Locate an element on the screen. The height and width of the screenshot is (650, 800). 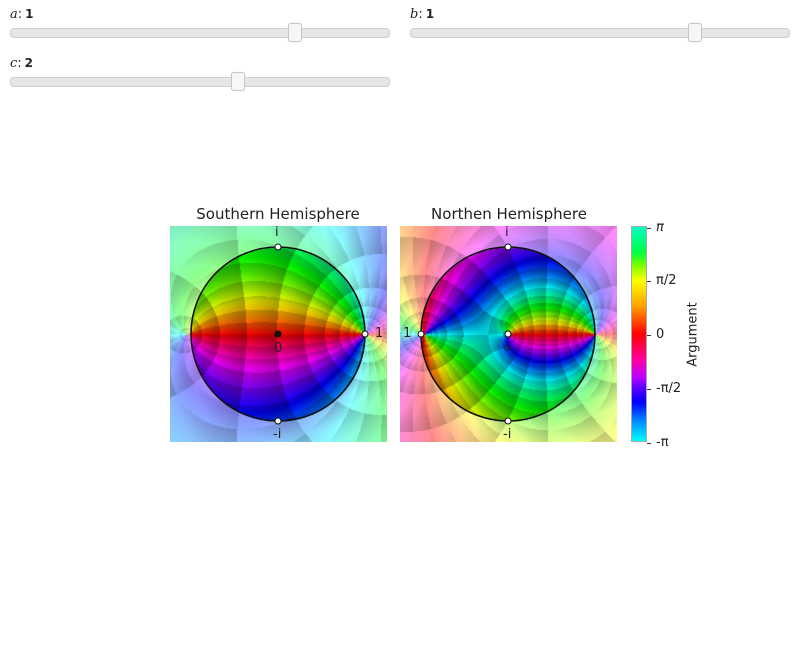
slider-c-track is located at coordinates (200, 81).